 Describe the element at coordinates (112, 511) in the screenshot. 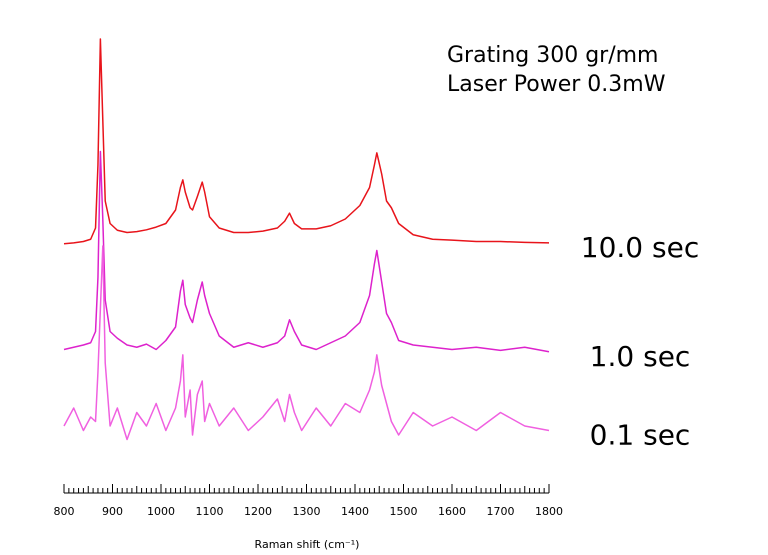

I see `x-tick-label: 900` at that location.